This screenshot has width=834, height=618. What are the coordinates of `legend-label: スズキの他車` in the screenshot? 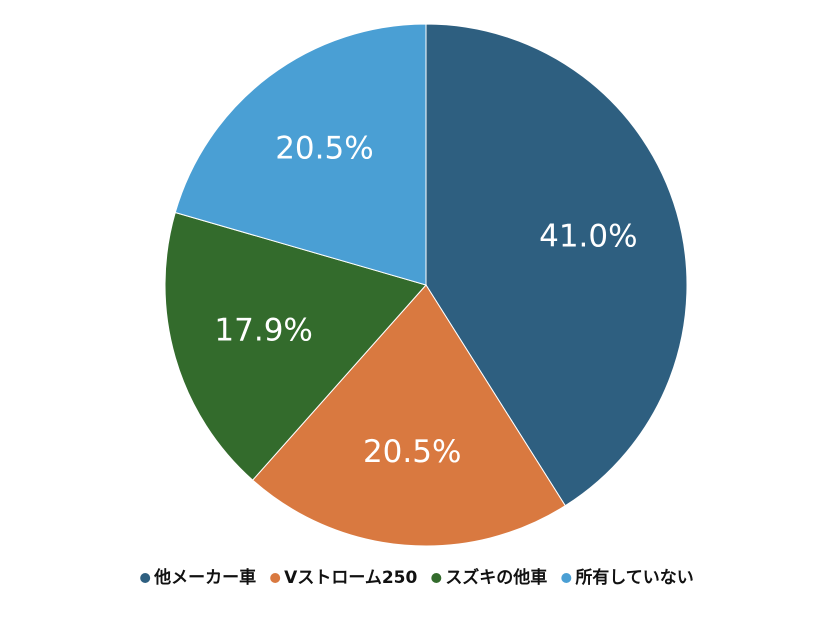 It's located at (496, 577).